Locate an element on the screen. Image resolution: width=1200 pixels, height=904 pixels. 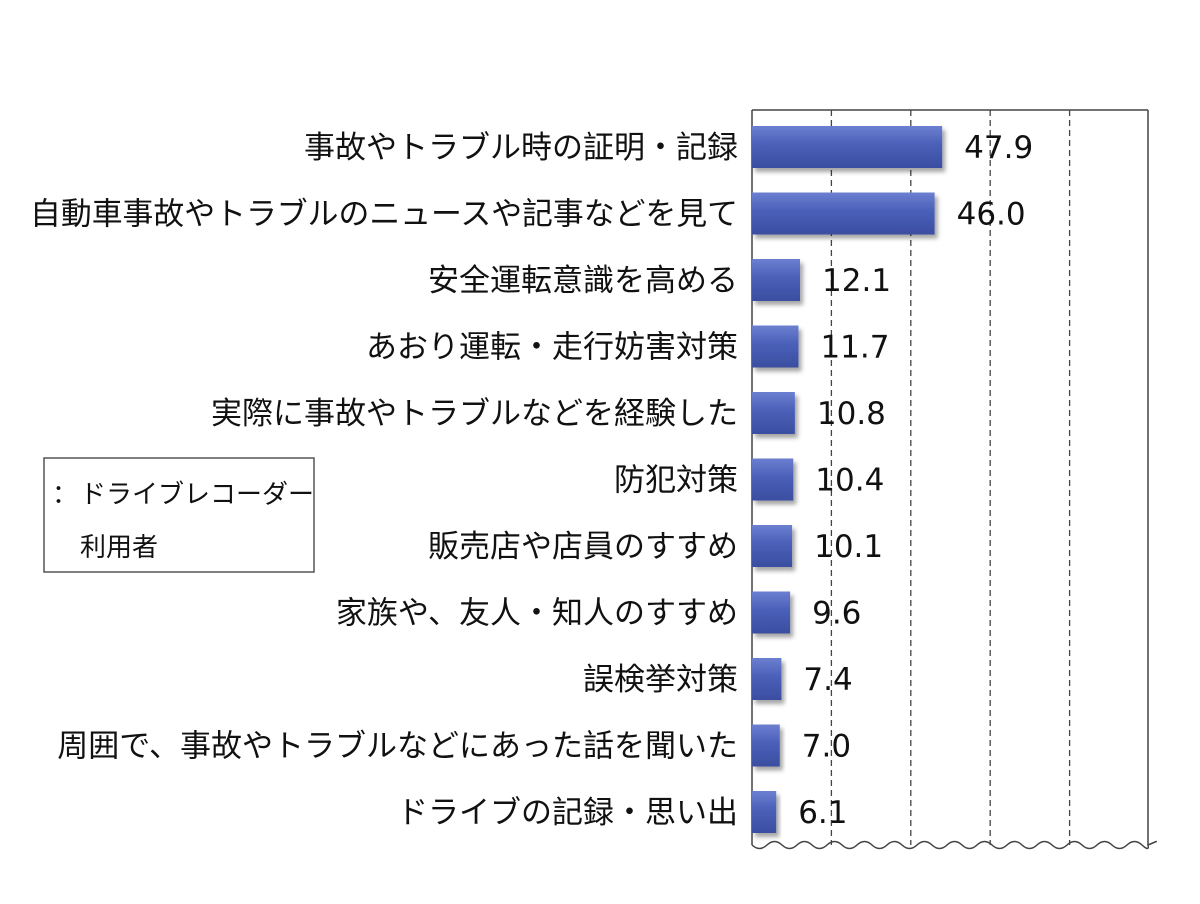
category-label: 防犯対策 is located at coordinates (676, 481).